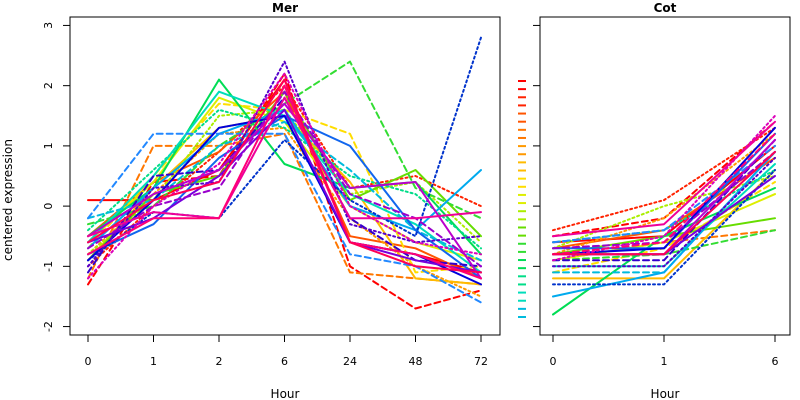 The height and width of the screenshot is (400, 800). What do you see at coordinates (522, 199) in the screenshot?
I see `legend-dashes` at bounding box center [522, 199].